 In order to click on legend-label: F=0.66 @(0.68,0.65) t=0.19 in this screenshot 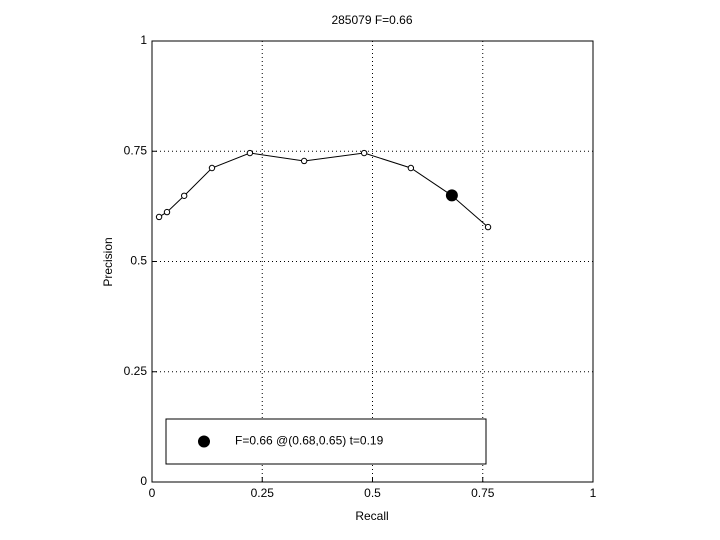, I will do `click(309, 441)`.